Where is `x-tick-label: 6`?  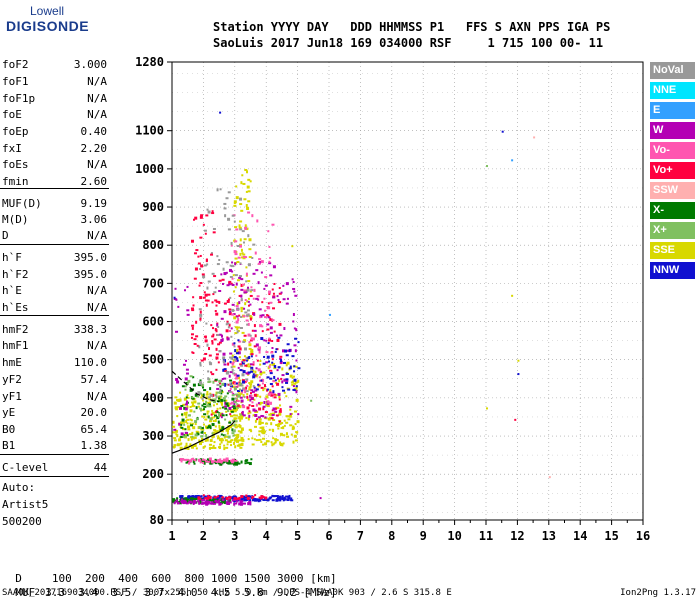 x-tick-label: 6 is located at coordinates (328, 536).